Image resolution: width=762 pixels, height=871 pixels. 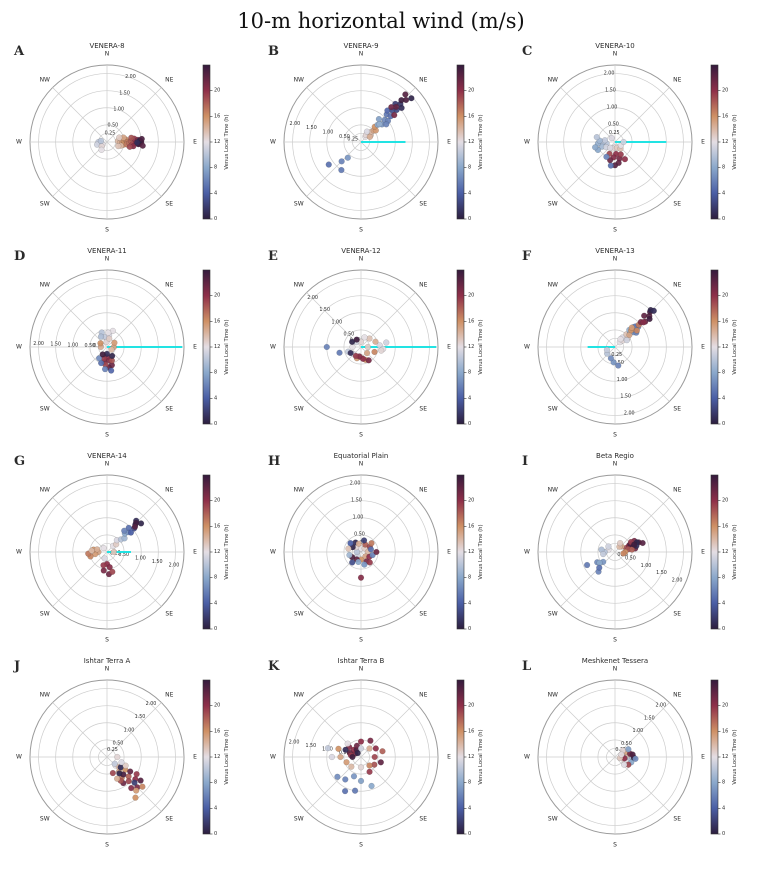 What do you see at coordinates (677, 819) in the screenshot?
I see `direction-label-SE: SE` at bounding box center [677, 819].